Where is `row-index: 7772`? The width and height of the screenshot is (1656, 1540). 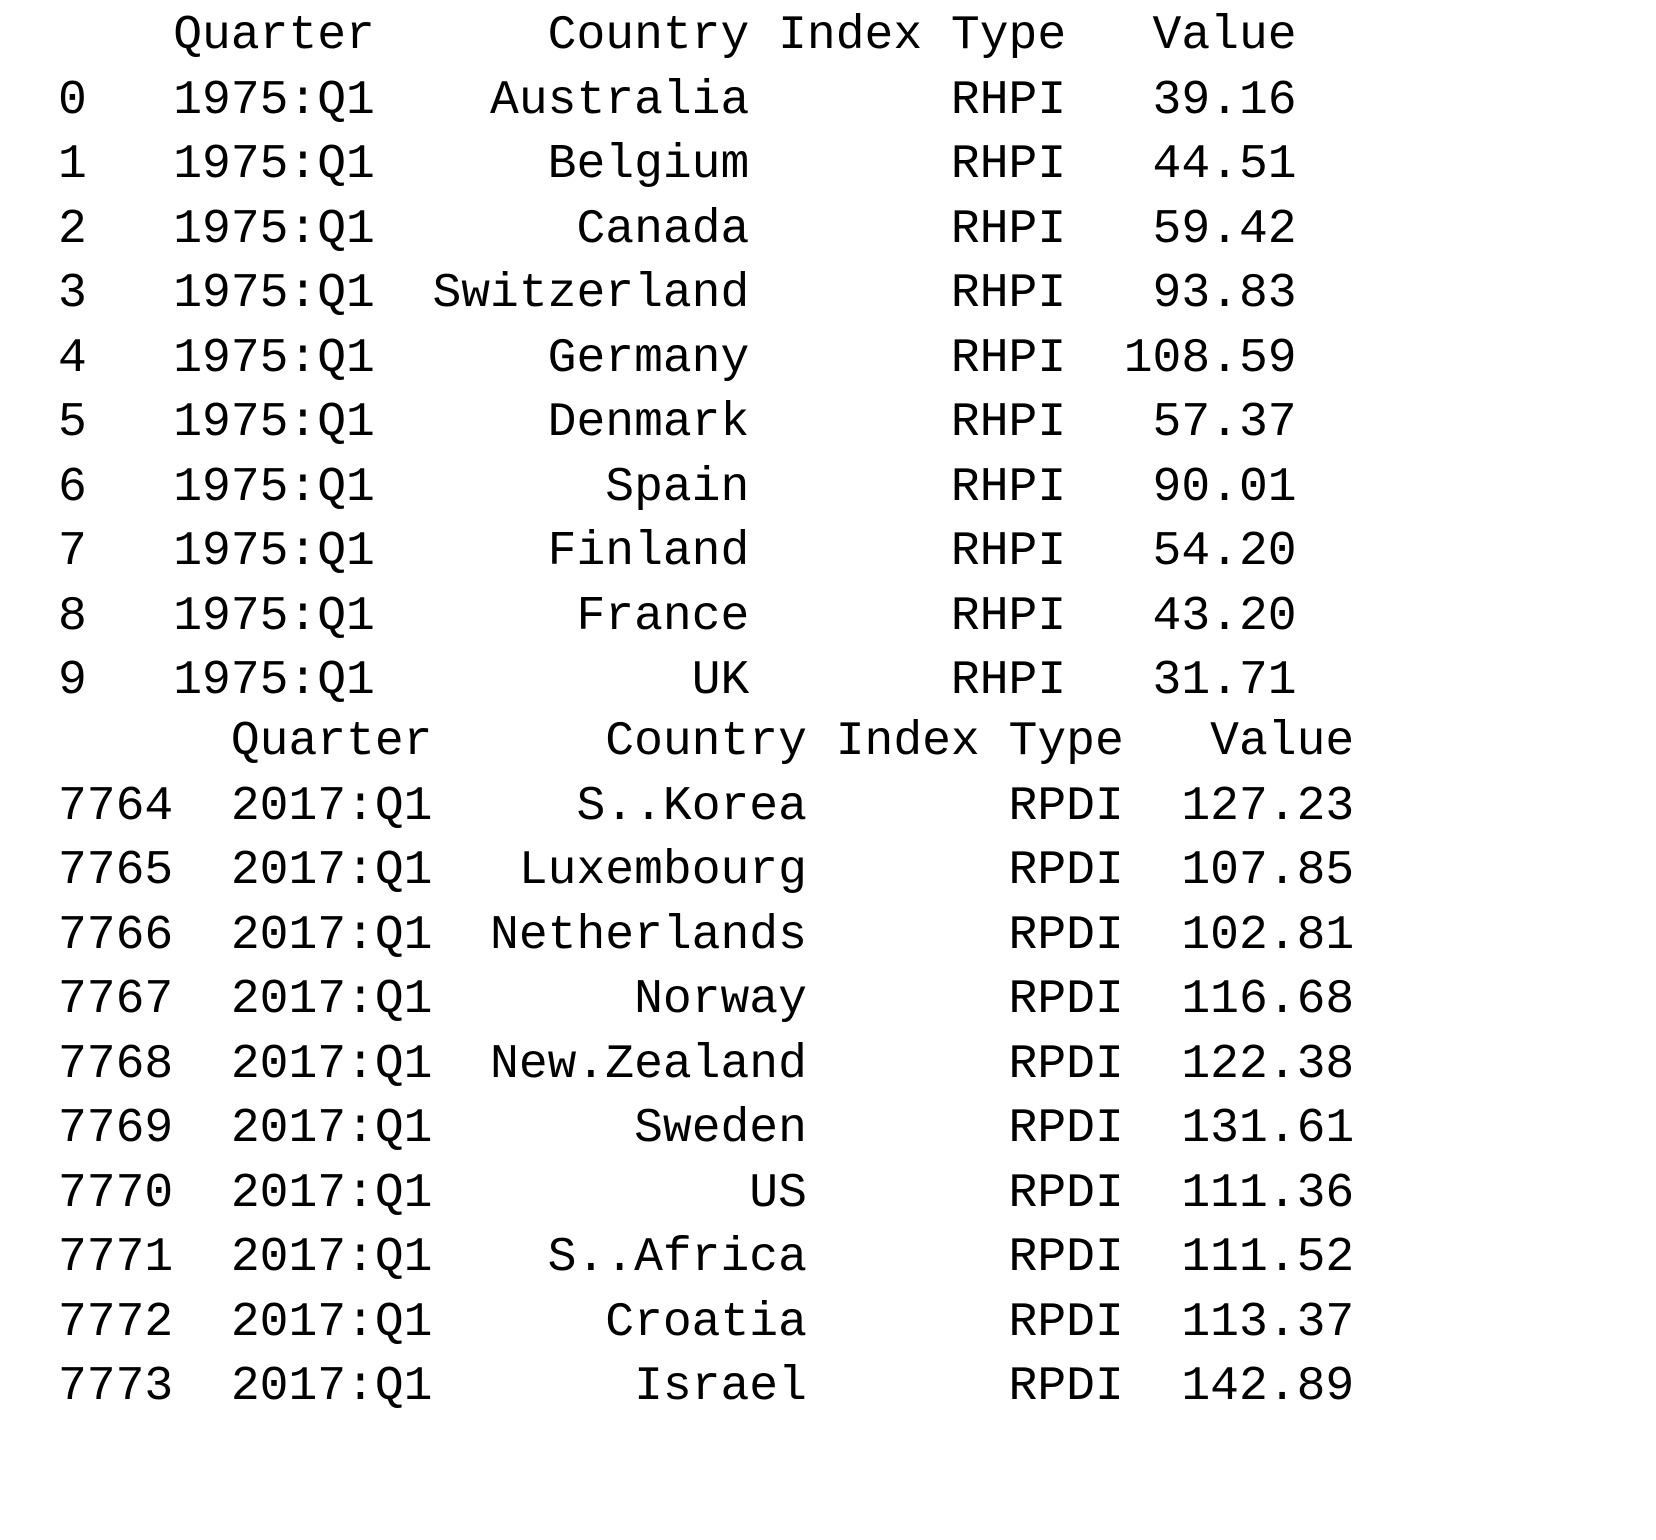
row-index: 7772 is located at coordinates (116, 1322).